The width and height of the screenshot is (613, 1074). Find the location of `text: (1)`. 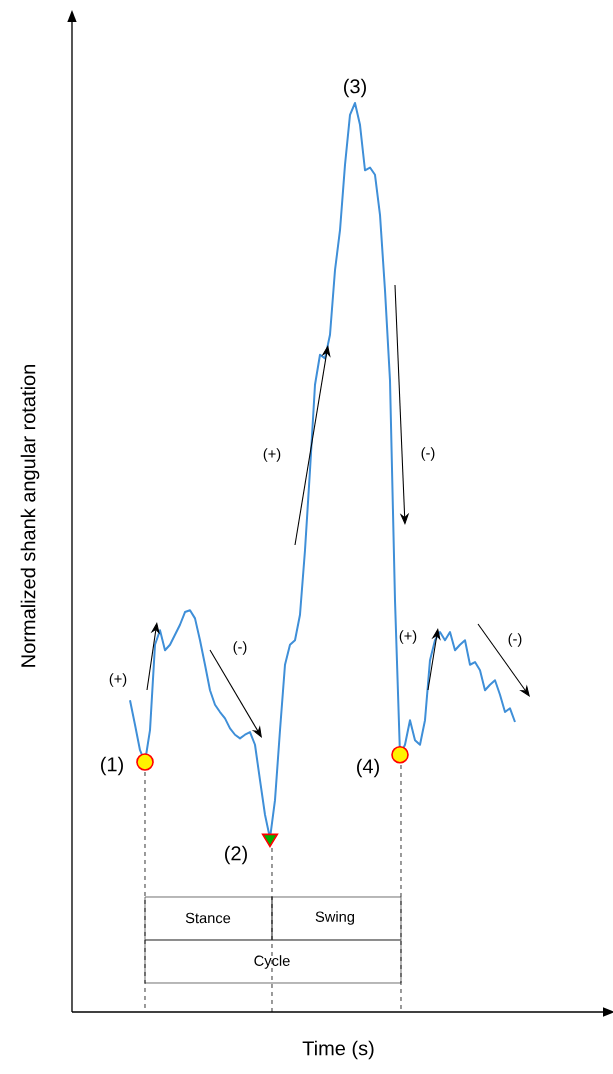

text: (1) is located at coordinates (112, 766).